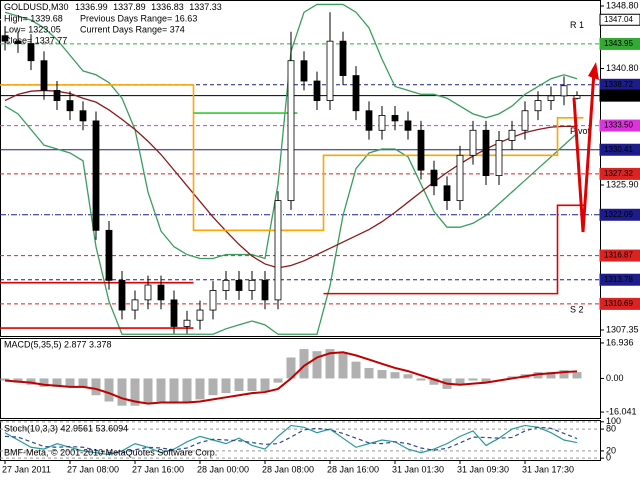 The image size is (640, 480). I want to click on x-tick-label: 27 Jan 2011, so click(26, 469).